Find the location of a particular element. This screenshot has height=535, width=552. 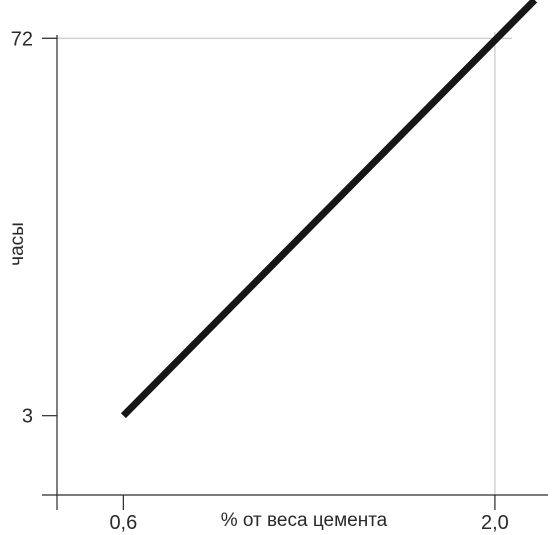

y-axis-title: часы is located at coordinates (17, 244).